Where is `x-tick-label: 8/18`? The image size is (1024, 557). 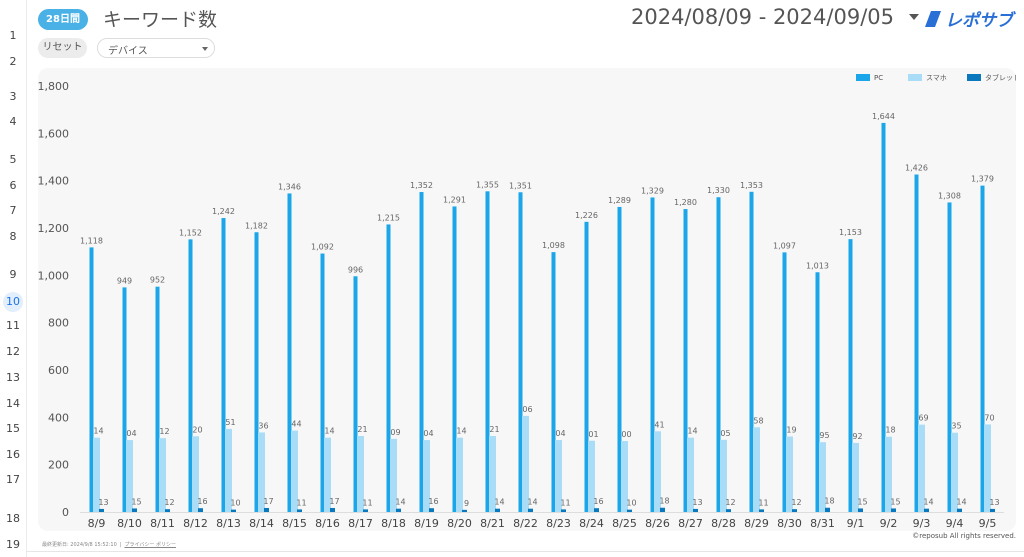 x-tick-label: 8/18 is located at coordinates (393, 523).